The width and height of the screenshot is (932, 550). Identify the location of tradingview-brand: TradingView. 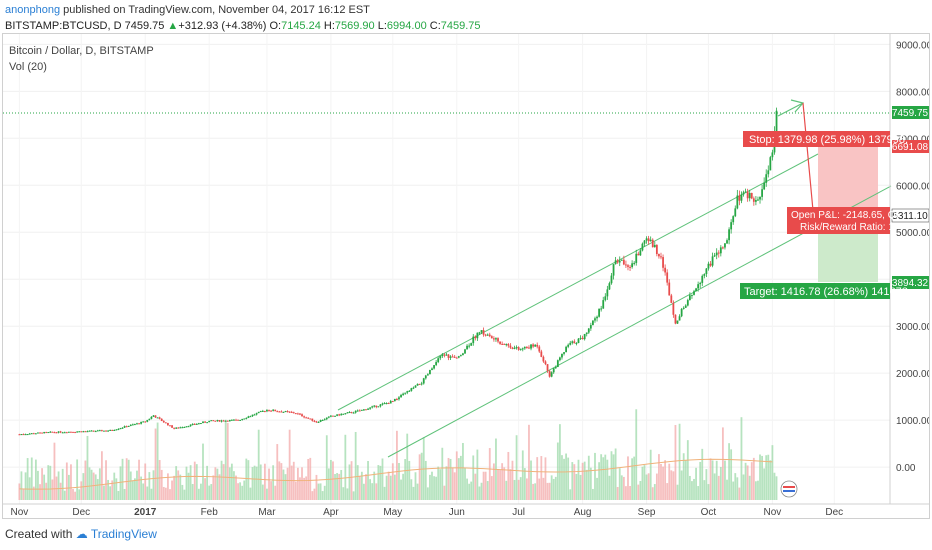
(123, 534).